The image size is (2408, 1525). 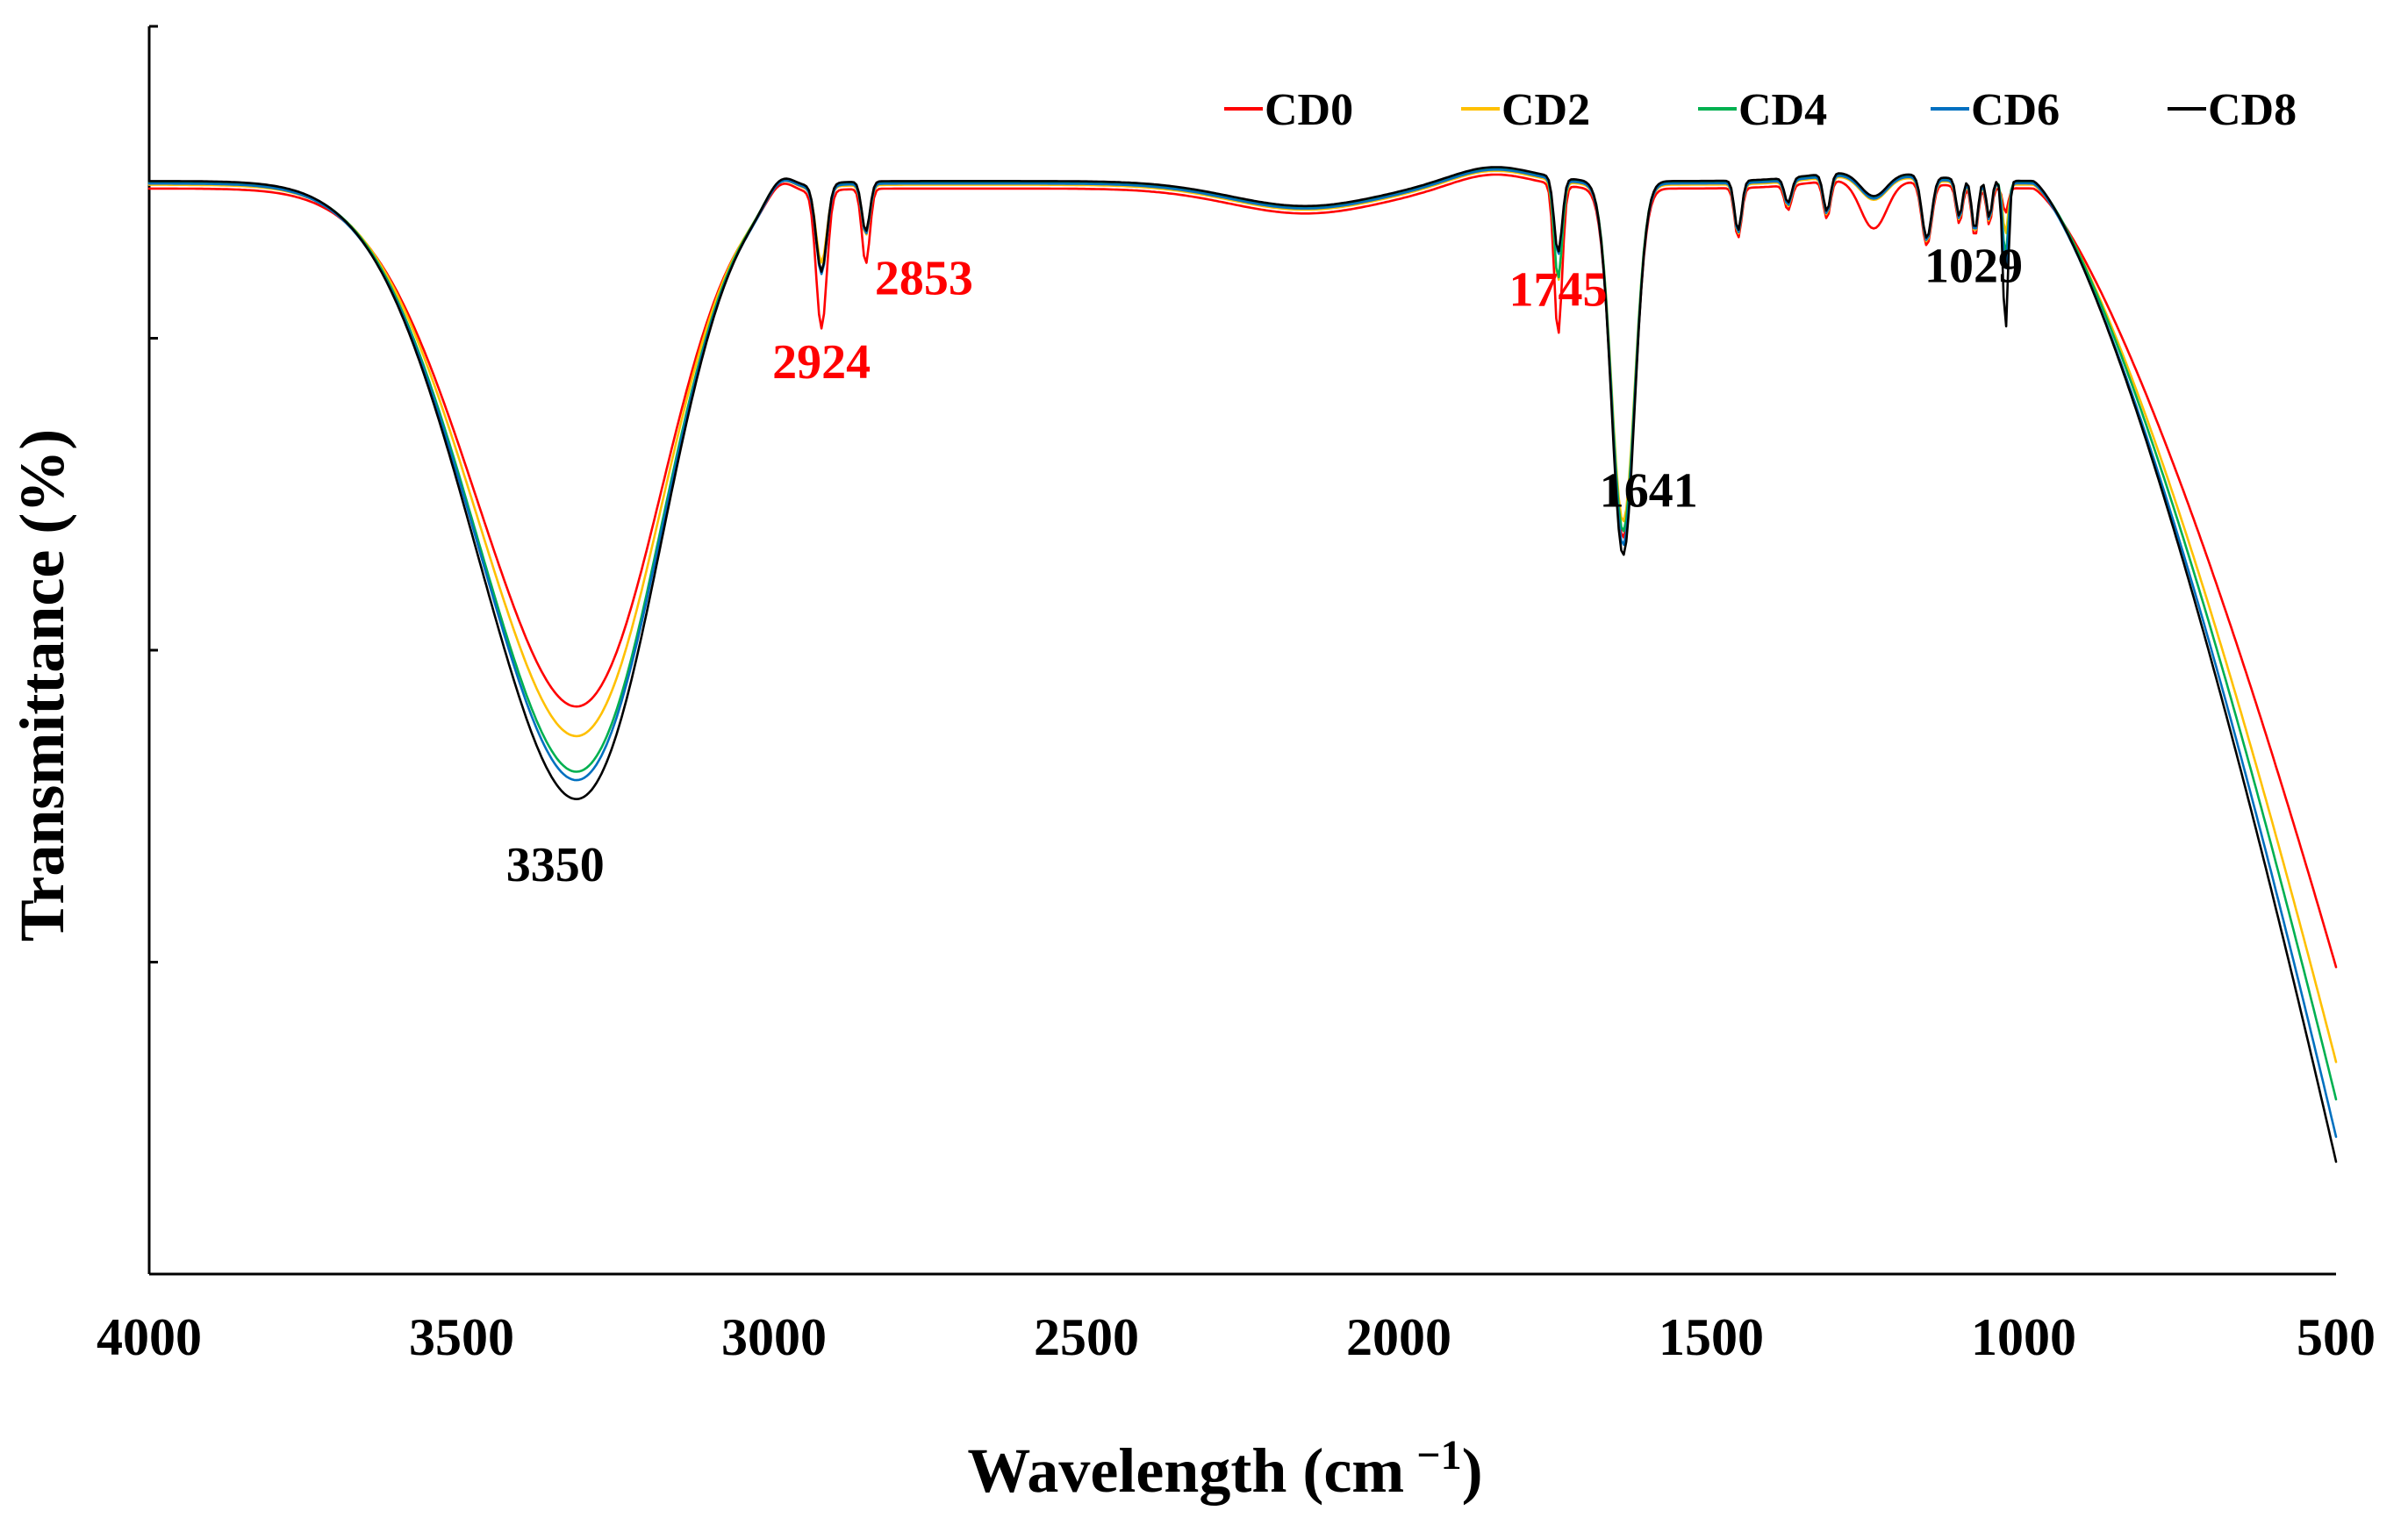 I want to click on peak-annotation: 1641, so click(x=1649, y=491).